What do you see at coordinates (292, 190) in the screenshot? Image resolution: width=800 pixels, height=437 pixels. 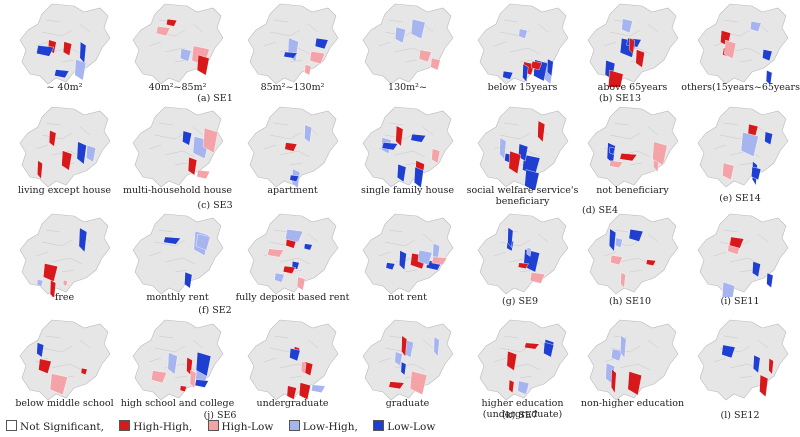 I see `panel-label: apartment` at bounding box center [292, 190].